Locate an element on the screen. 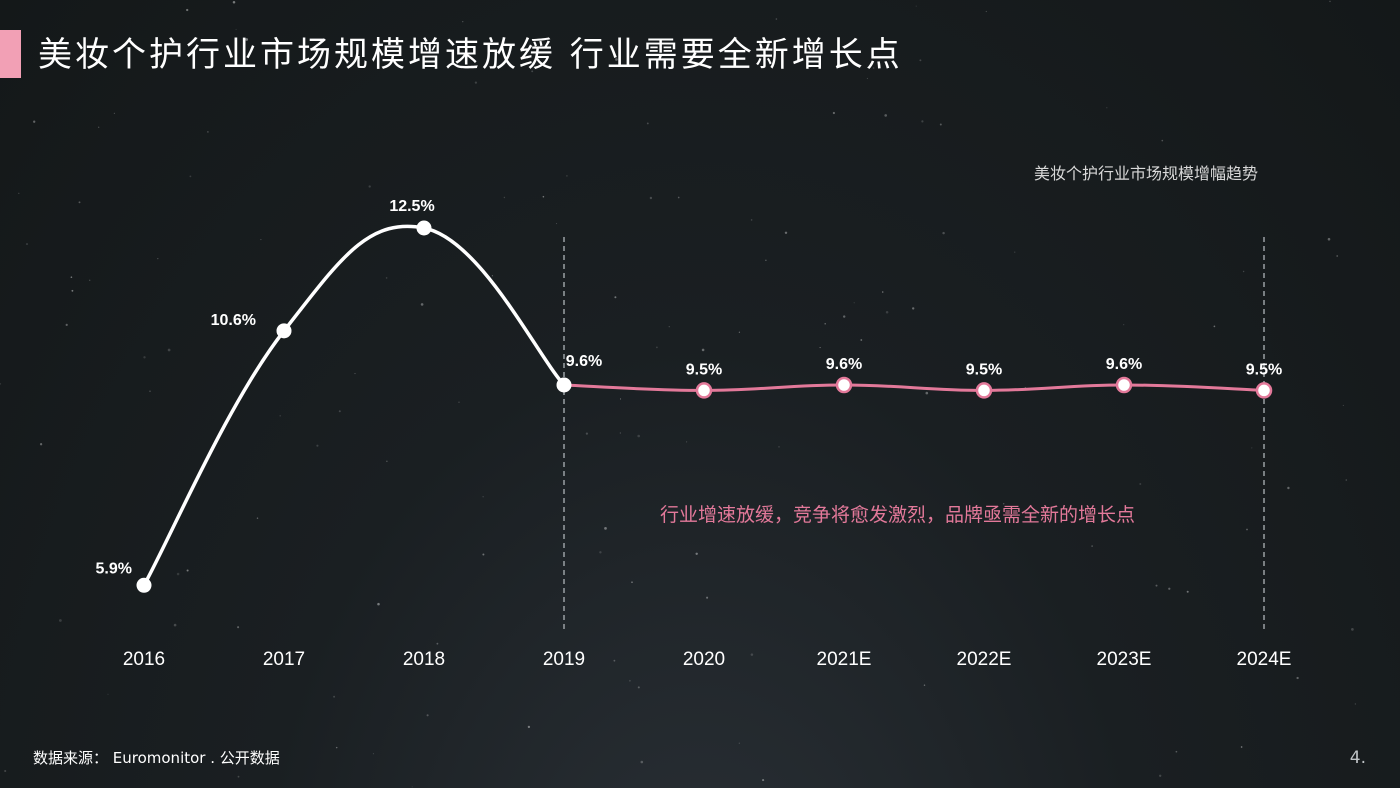 This screenshot has width=1400, height=788. data-source-note: 数据来源： Euromonitor . 公开数据 is located at coordinates (156, 758).